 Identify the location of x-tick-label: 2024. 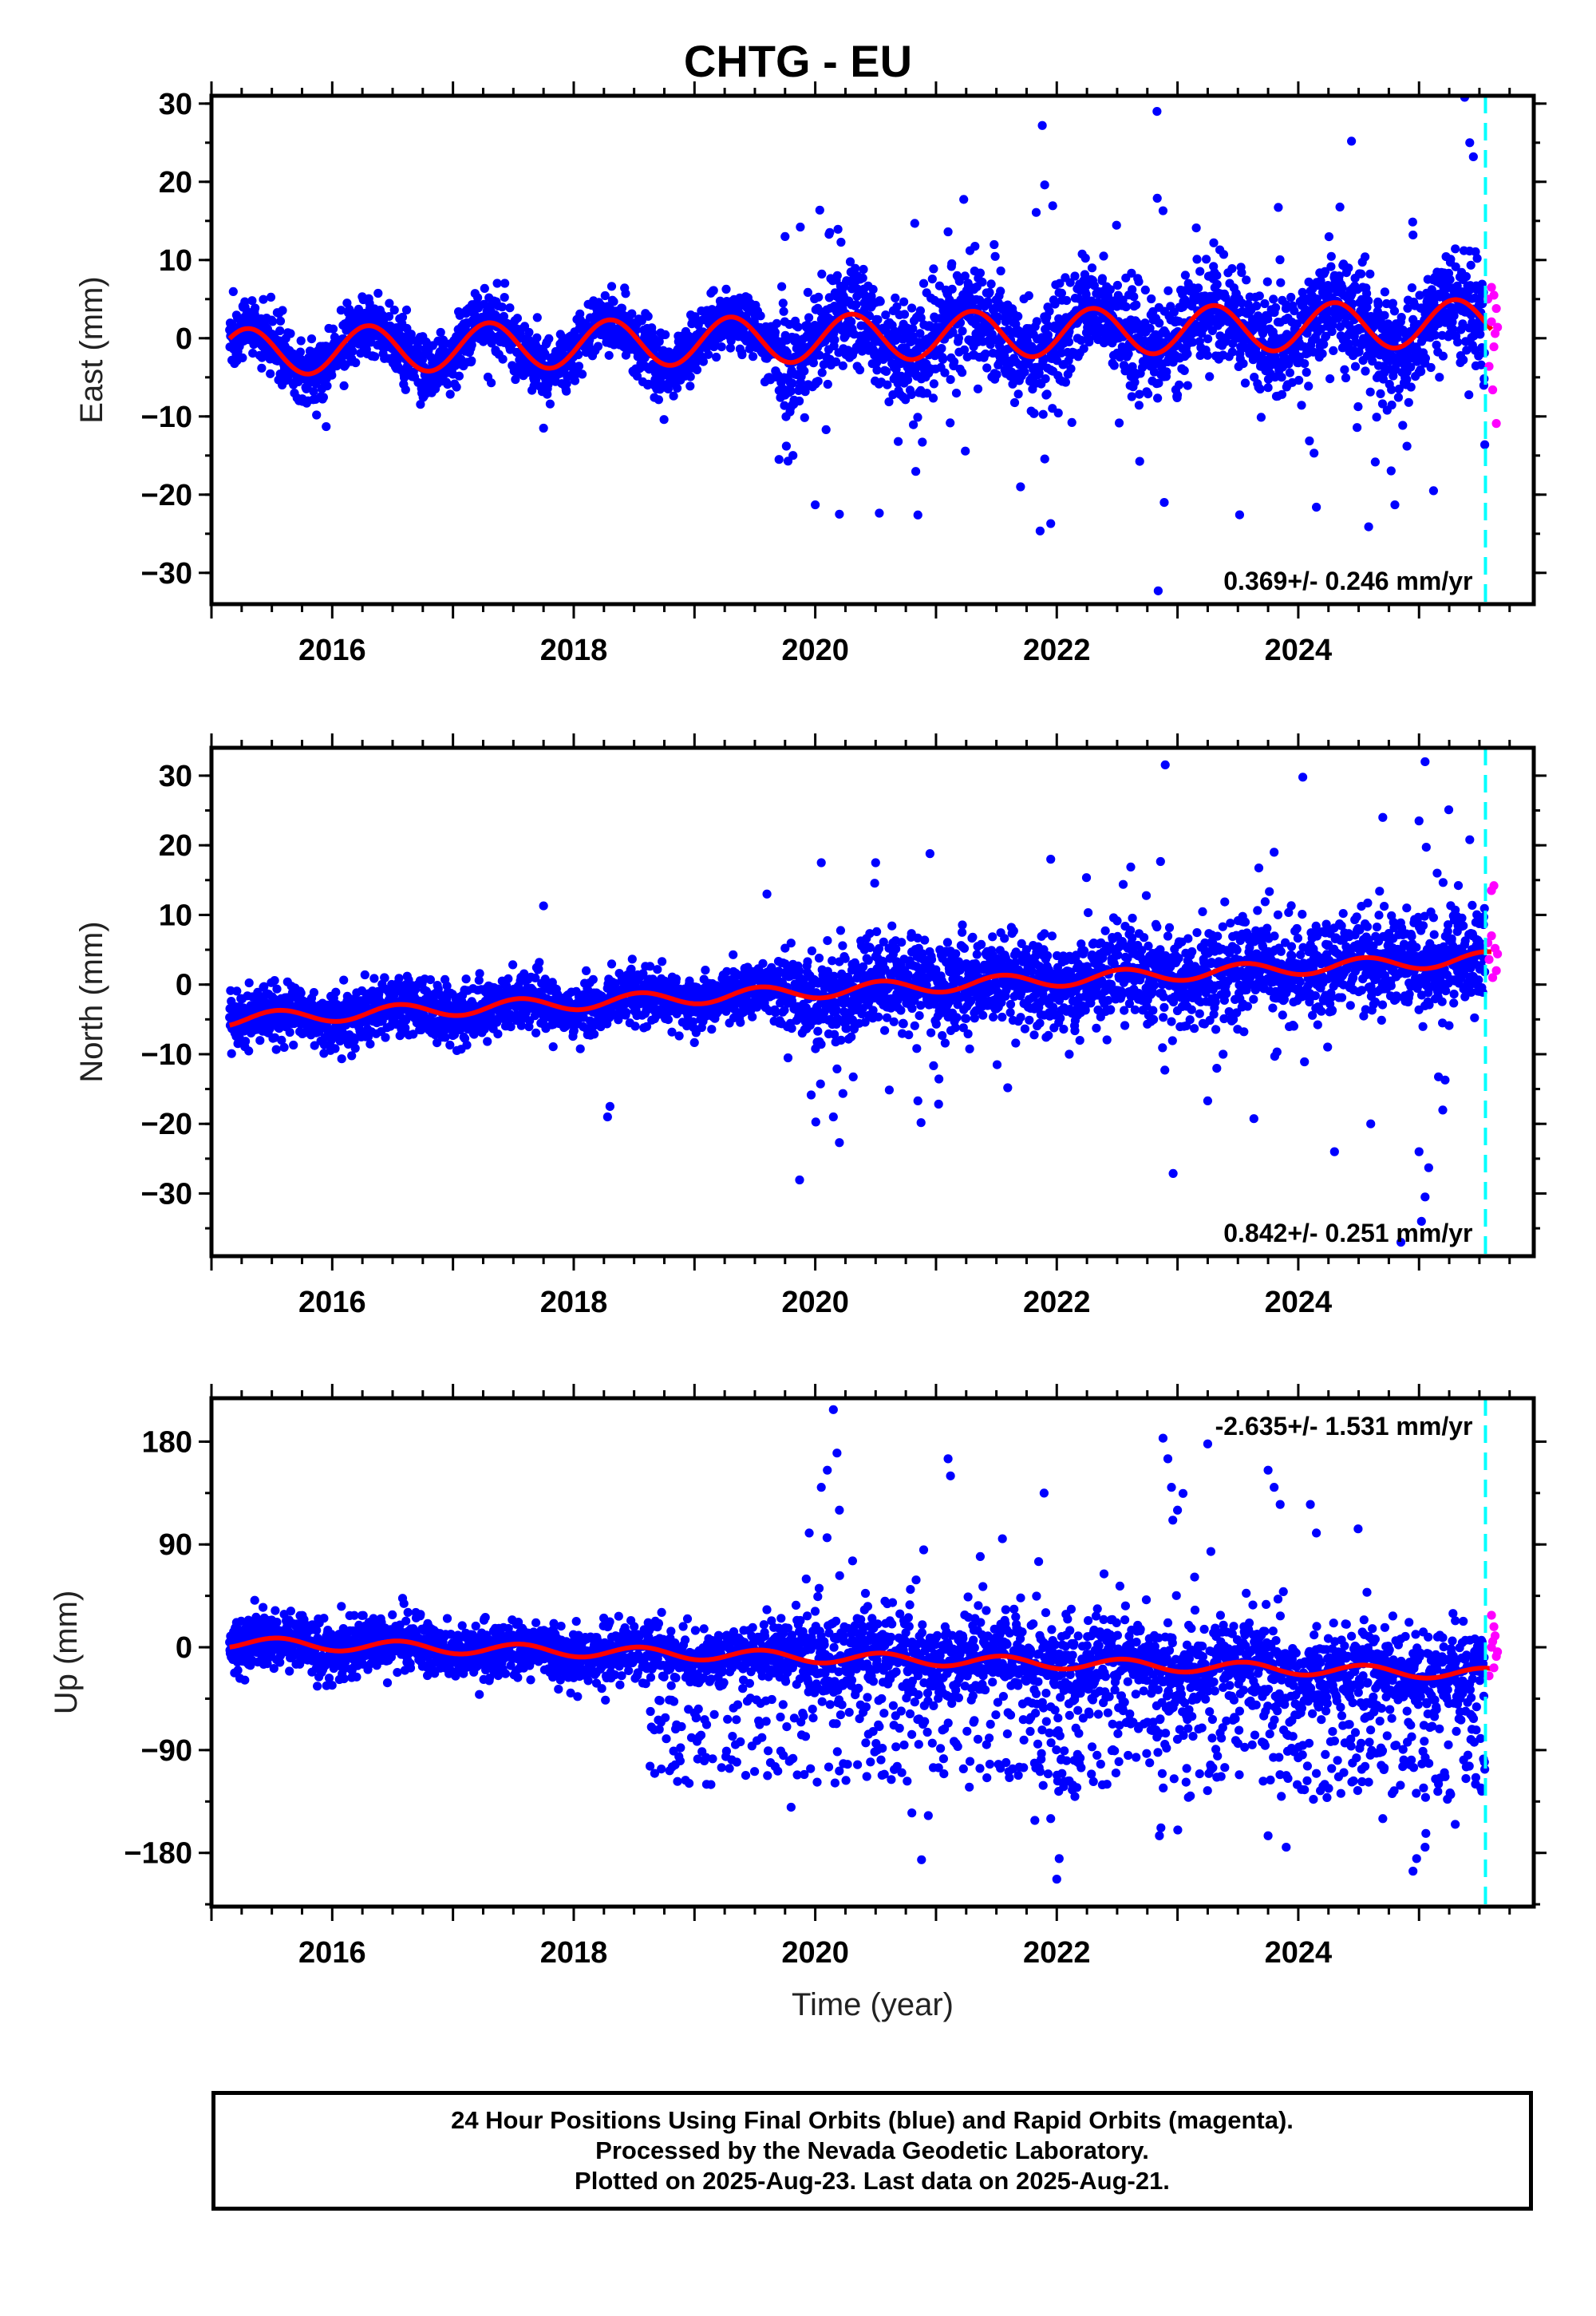
(1299, 650).